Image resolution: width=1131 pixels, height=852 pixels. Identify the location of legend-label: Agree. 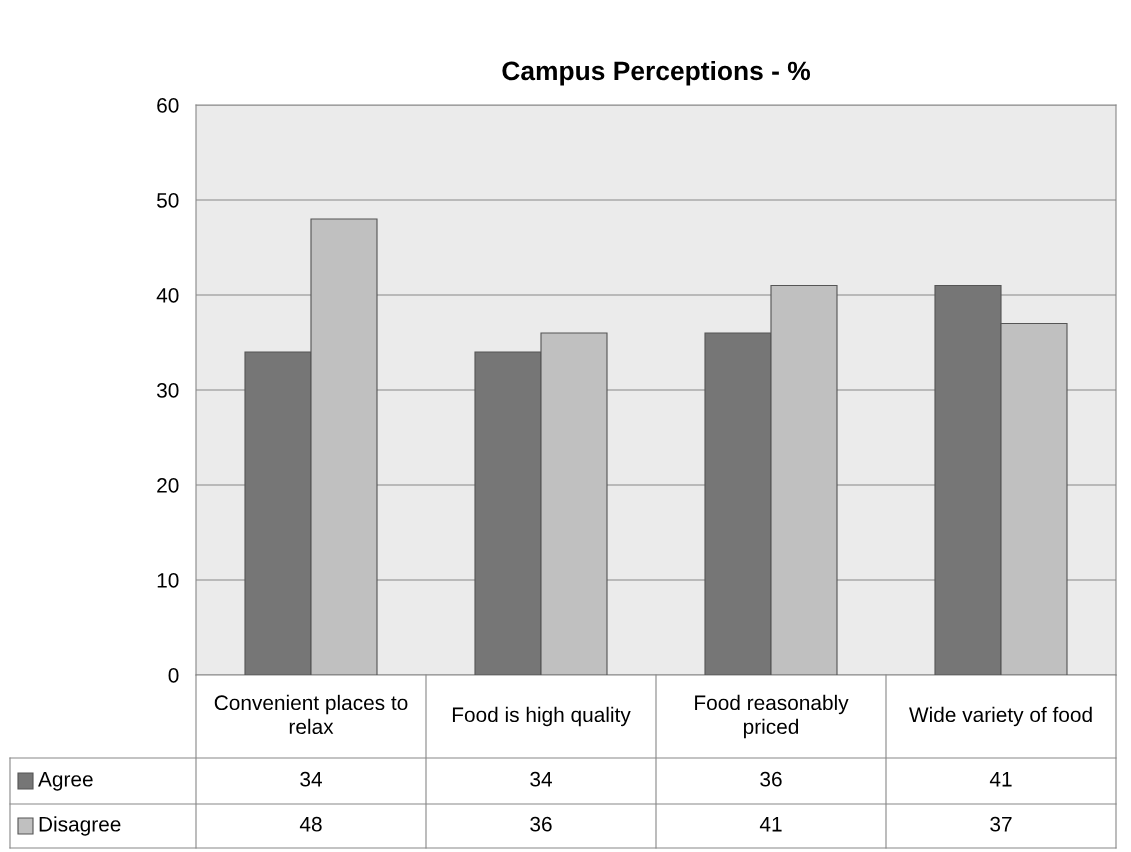
(65, 781).